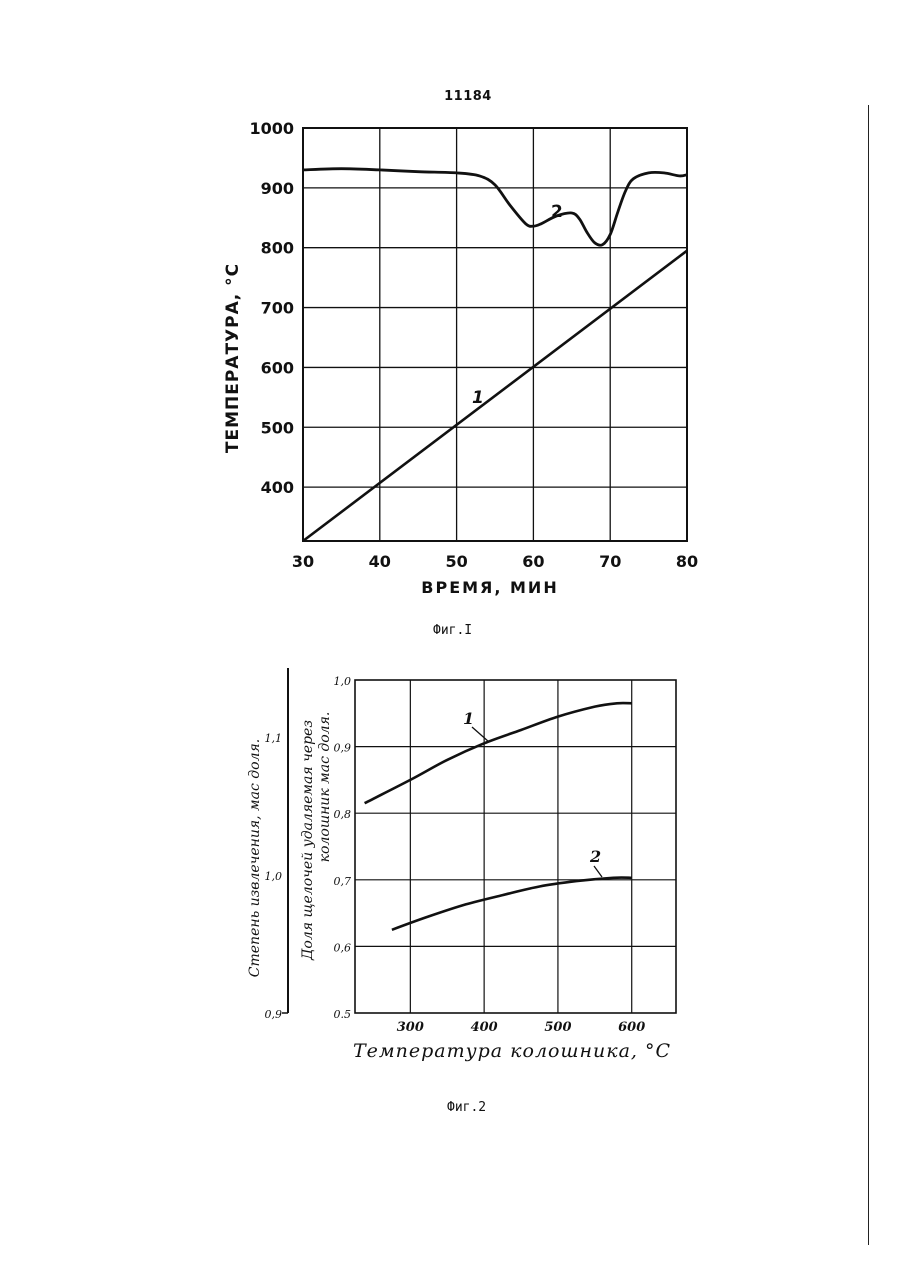 The width and height of the screenshot is (900, 1269). Describe the element at coordinates (277, 367) in the screenshot. I see `y-tick-label: 600` at that location.